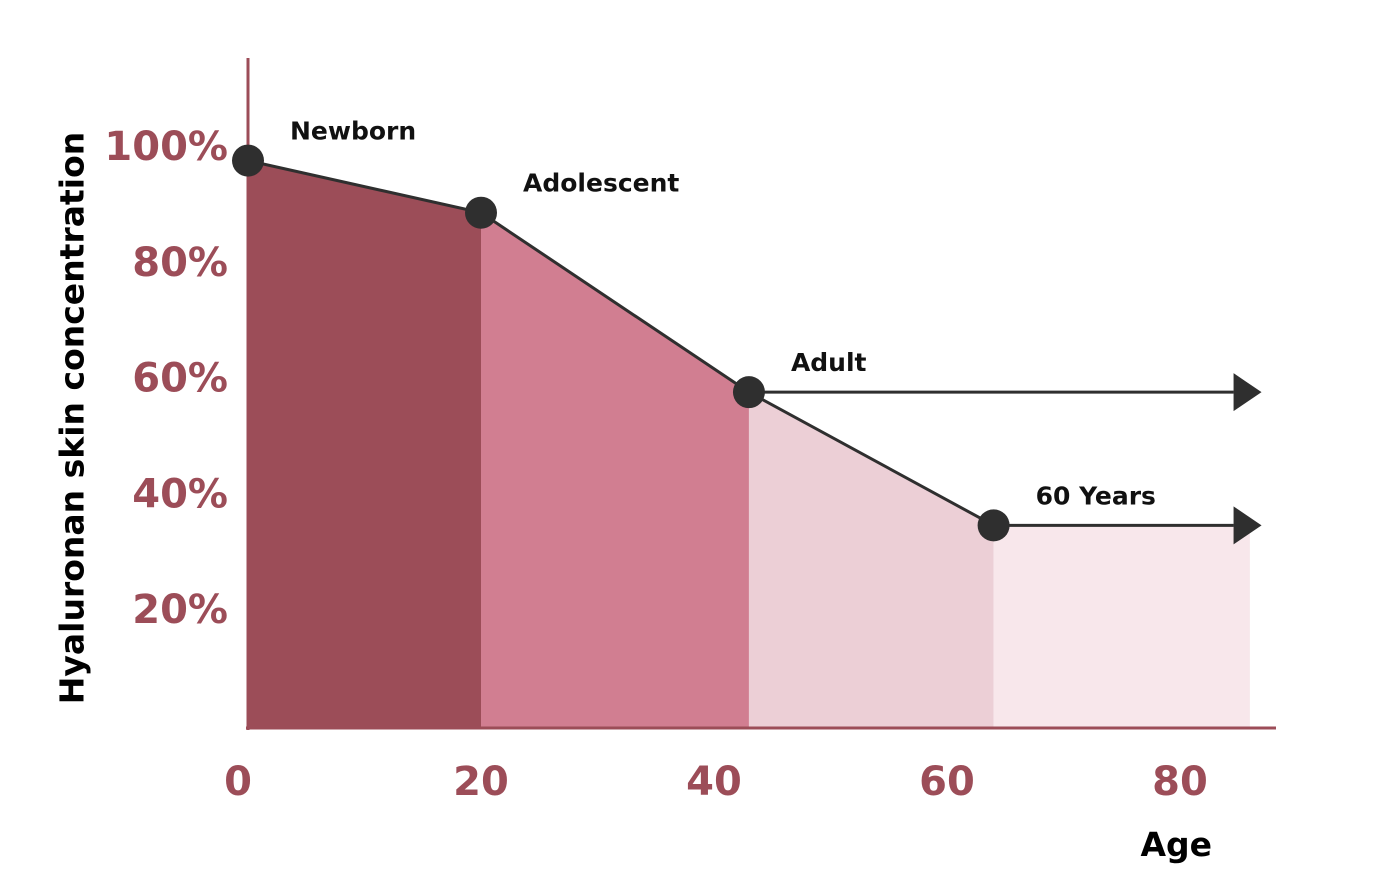 This screenshot has height=882, width=1392. Describe the element at coordinates (829, 362) in the screenshot. I see `point-label-3: Adult` at that location.